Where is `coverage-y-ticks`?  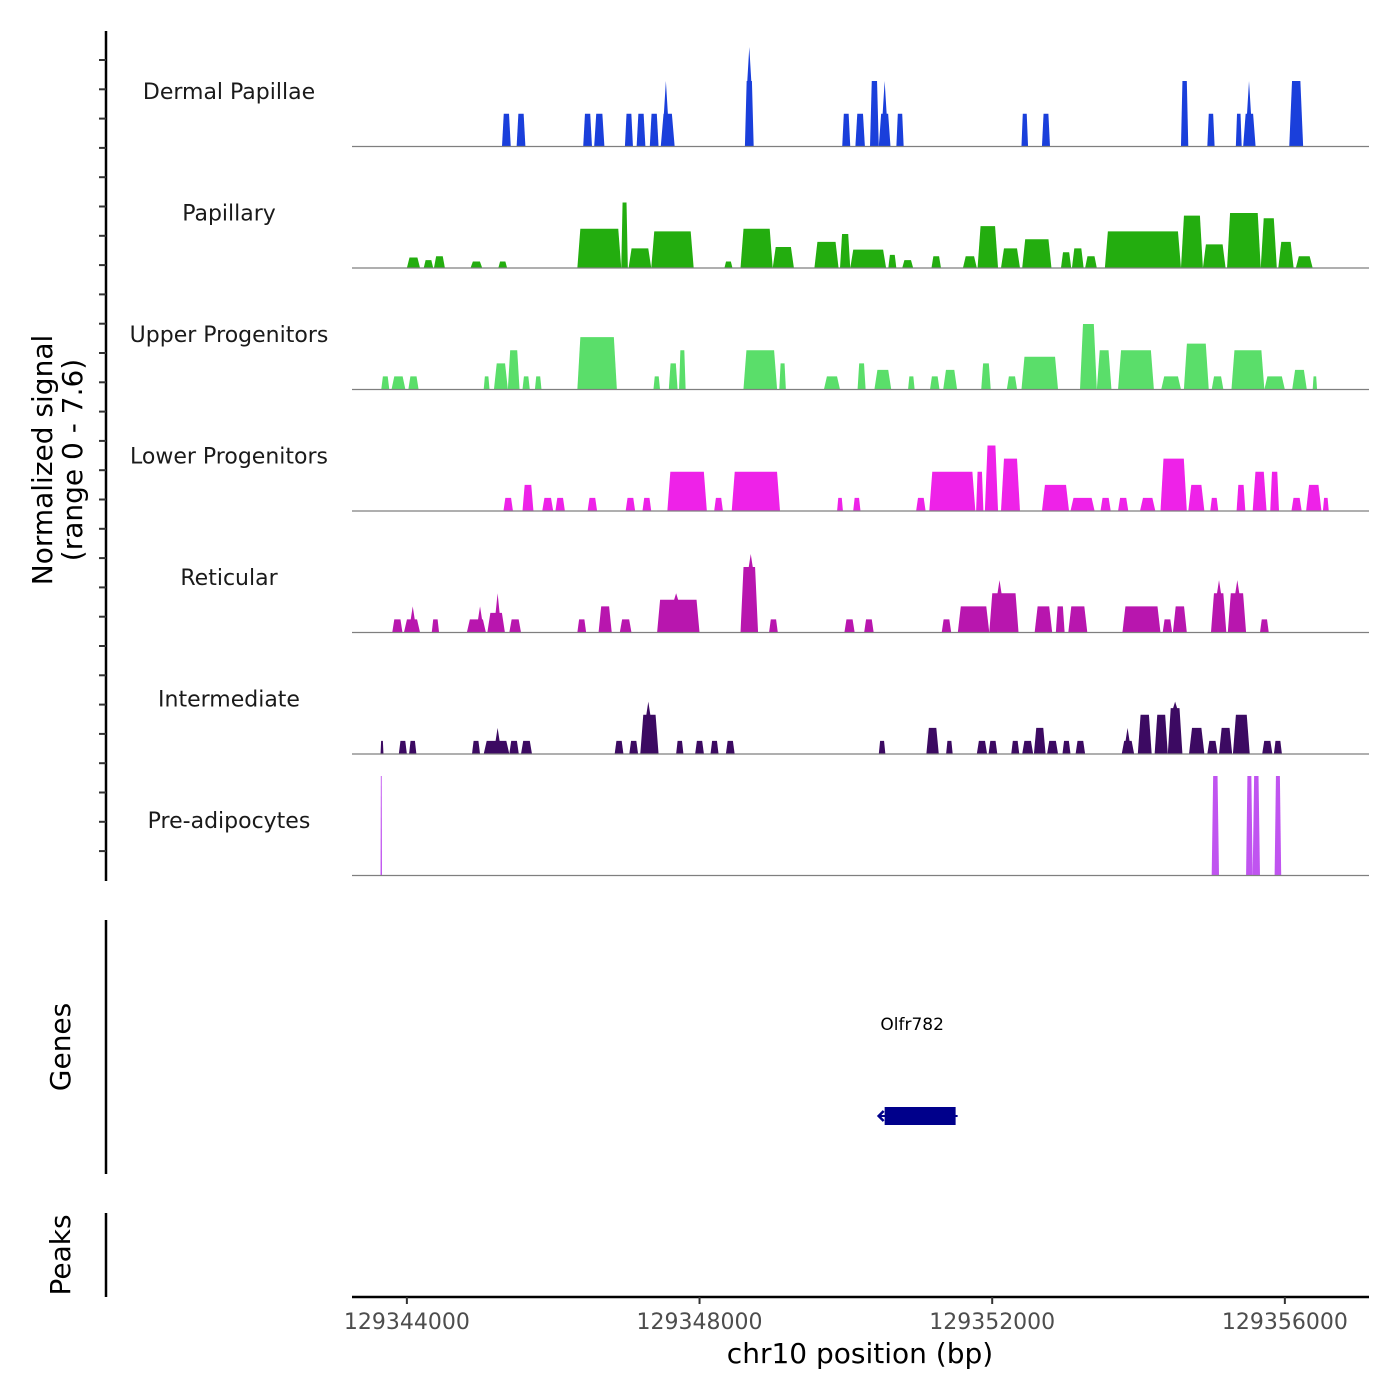 coverage-y-ticks is located at coordinates (102, 456).